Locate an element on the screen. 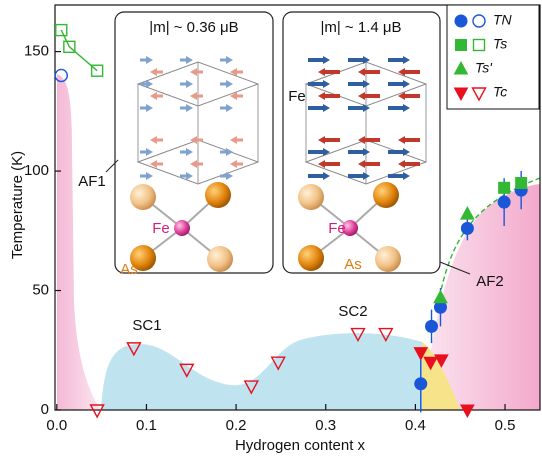 This screenshot has width=542, height=459. pointer-line is located at coordinates (112, 166).